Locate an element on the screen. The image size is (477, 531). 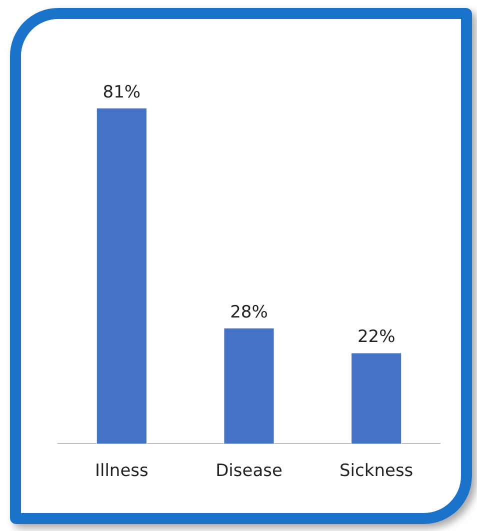
data-label: 22% is located at coordinates (376, 337).